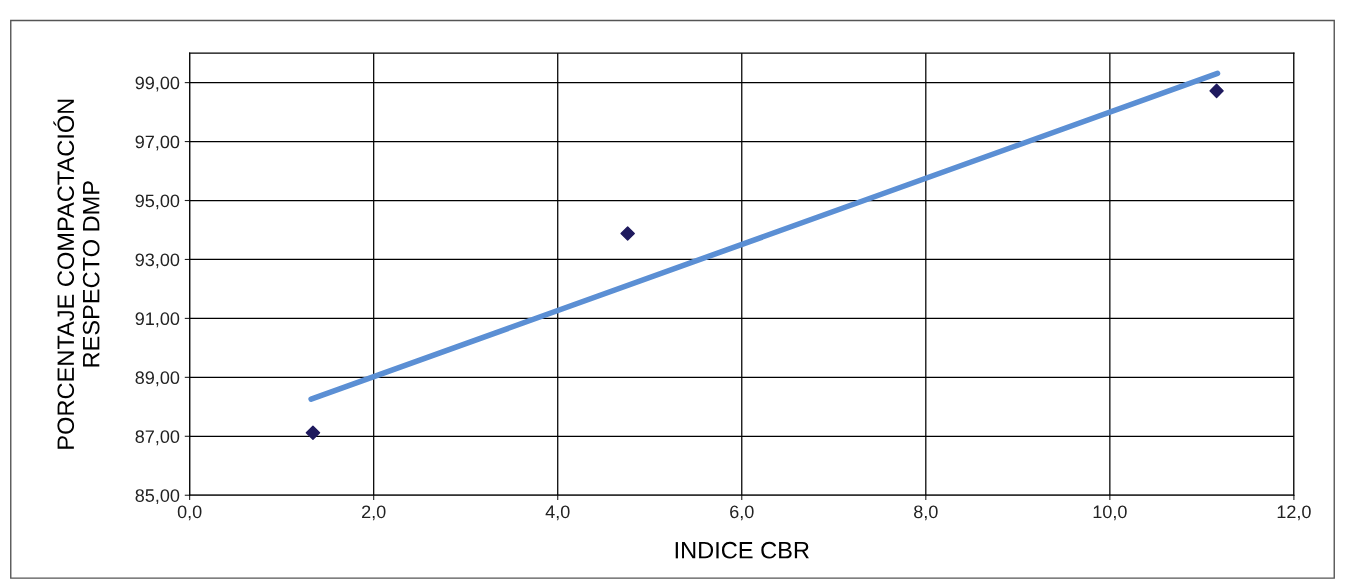 The height and width of the screenshot is (584, 1345). What do you see at coordinates (1294, 513) in the screenshot?
I see `x-tick-label: 12,0` at bounding box center [1294, 513].